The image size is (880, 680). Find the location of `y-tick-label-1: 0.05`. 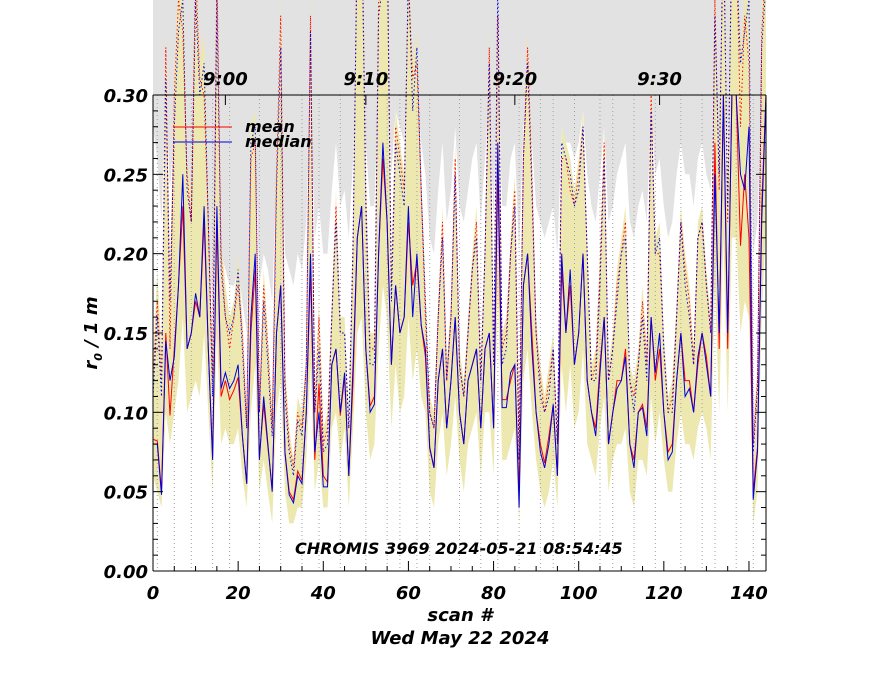

y-tick-label-1: 0.05 is located at coordinates (126, 493).